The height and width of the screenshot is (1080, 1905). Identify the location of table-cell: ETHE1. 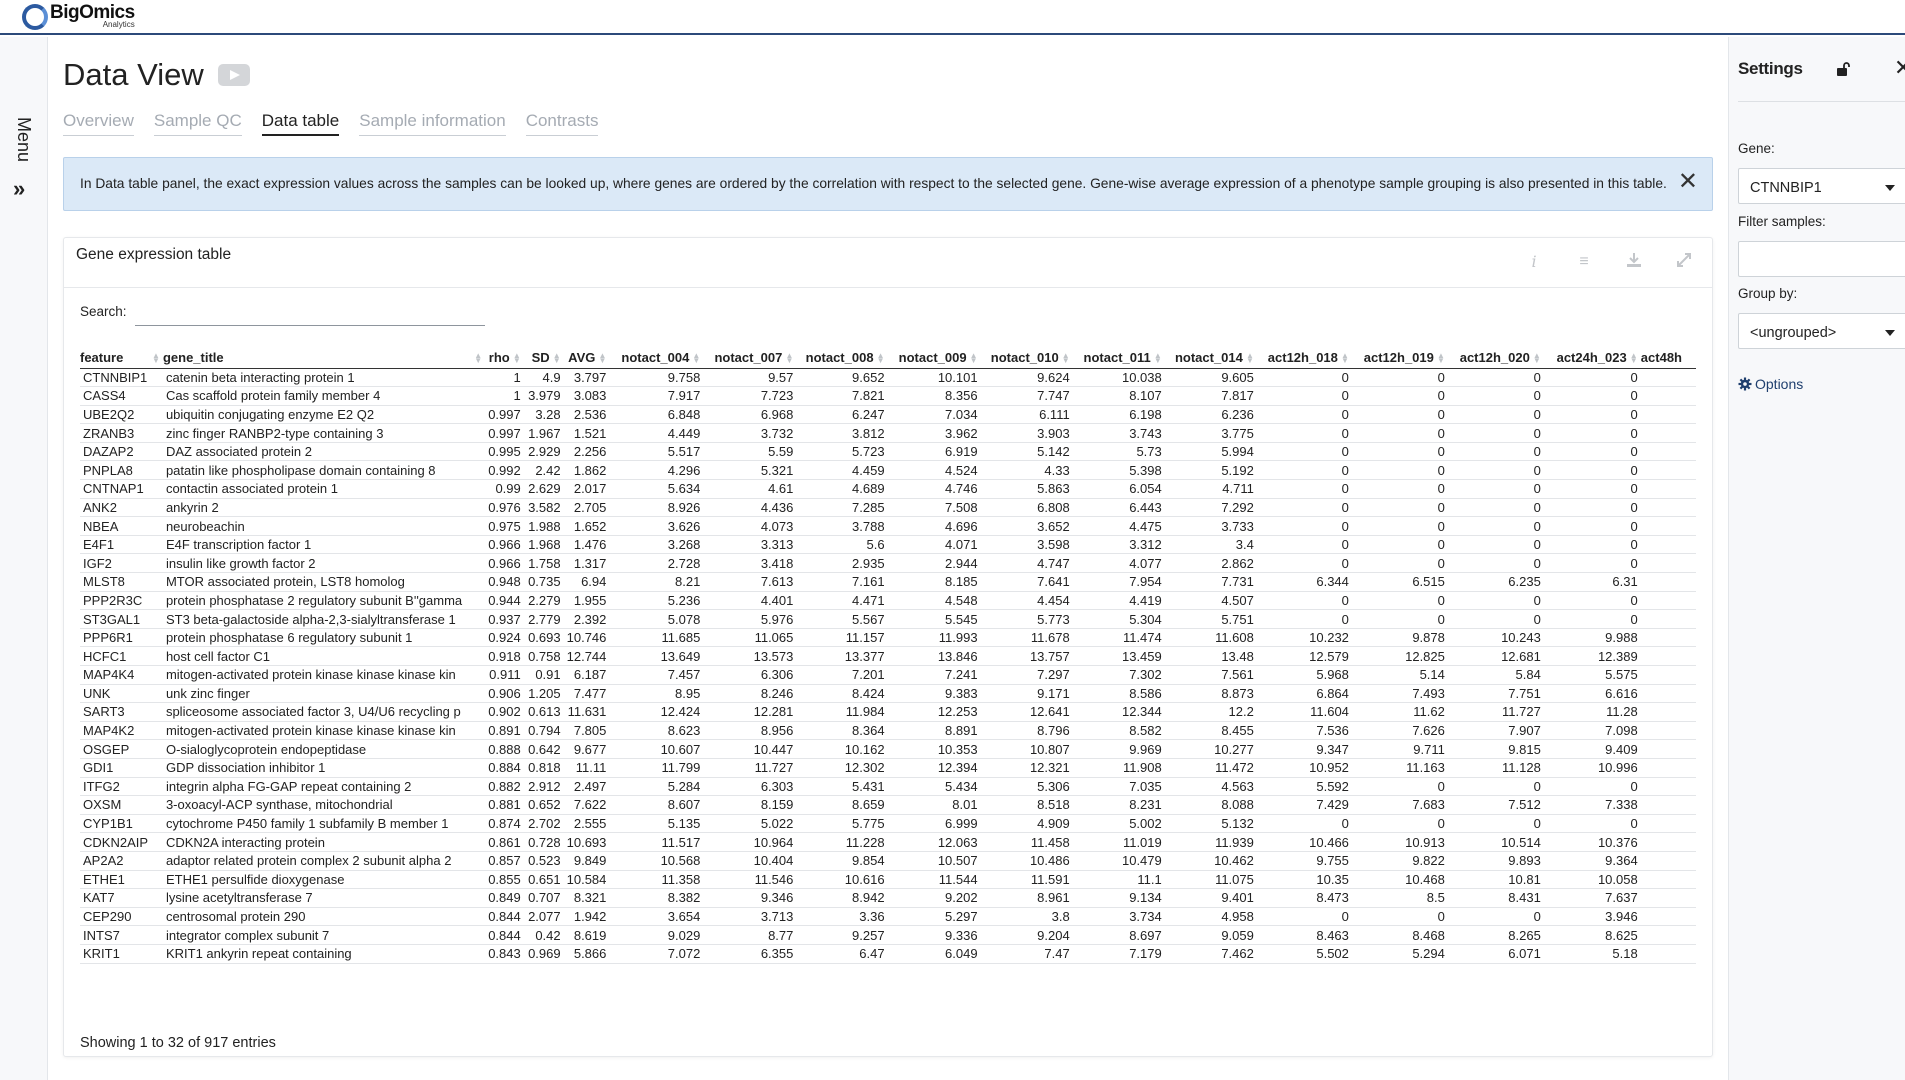
(121, 880).